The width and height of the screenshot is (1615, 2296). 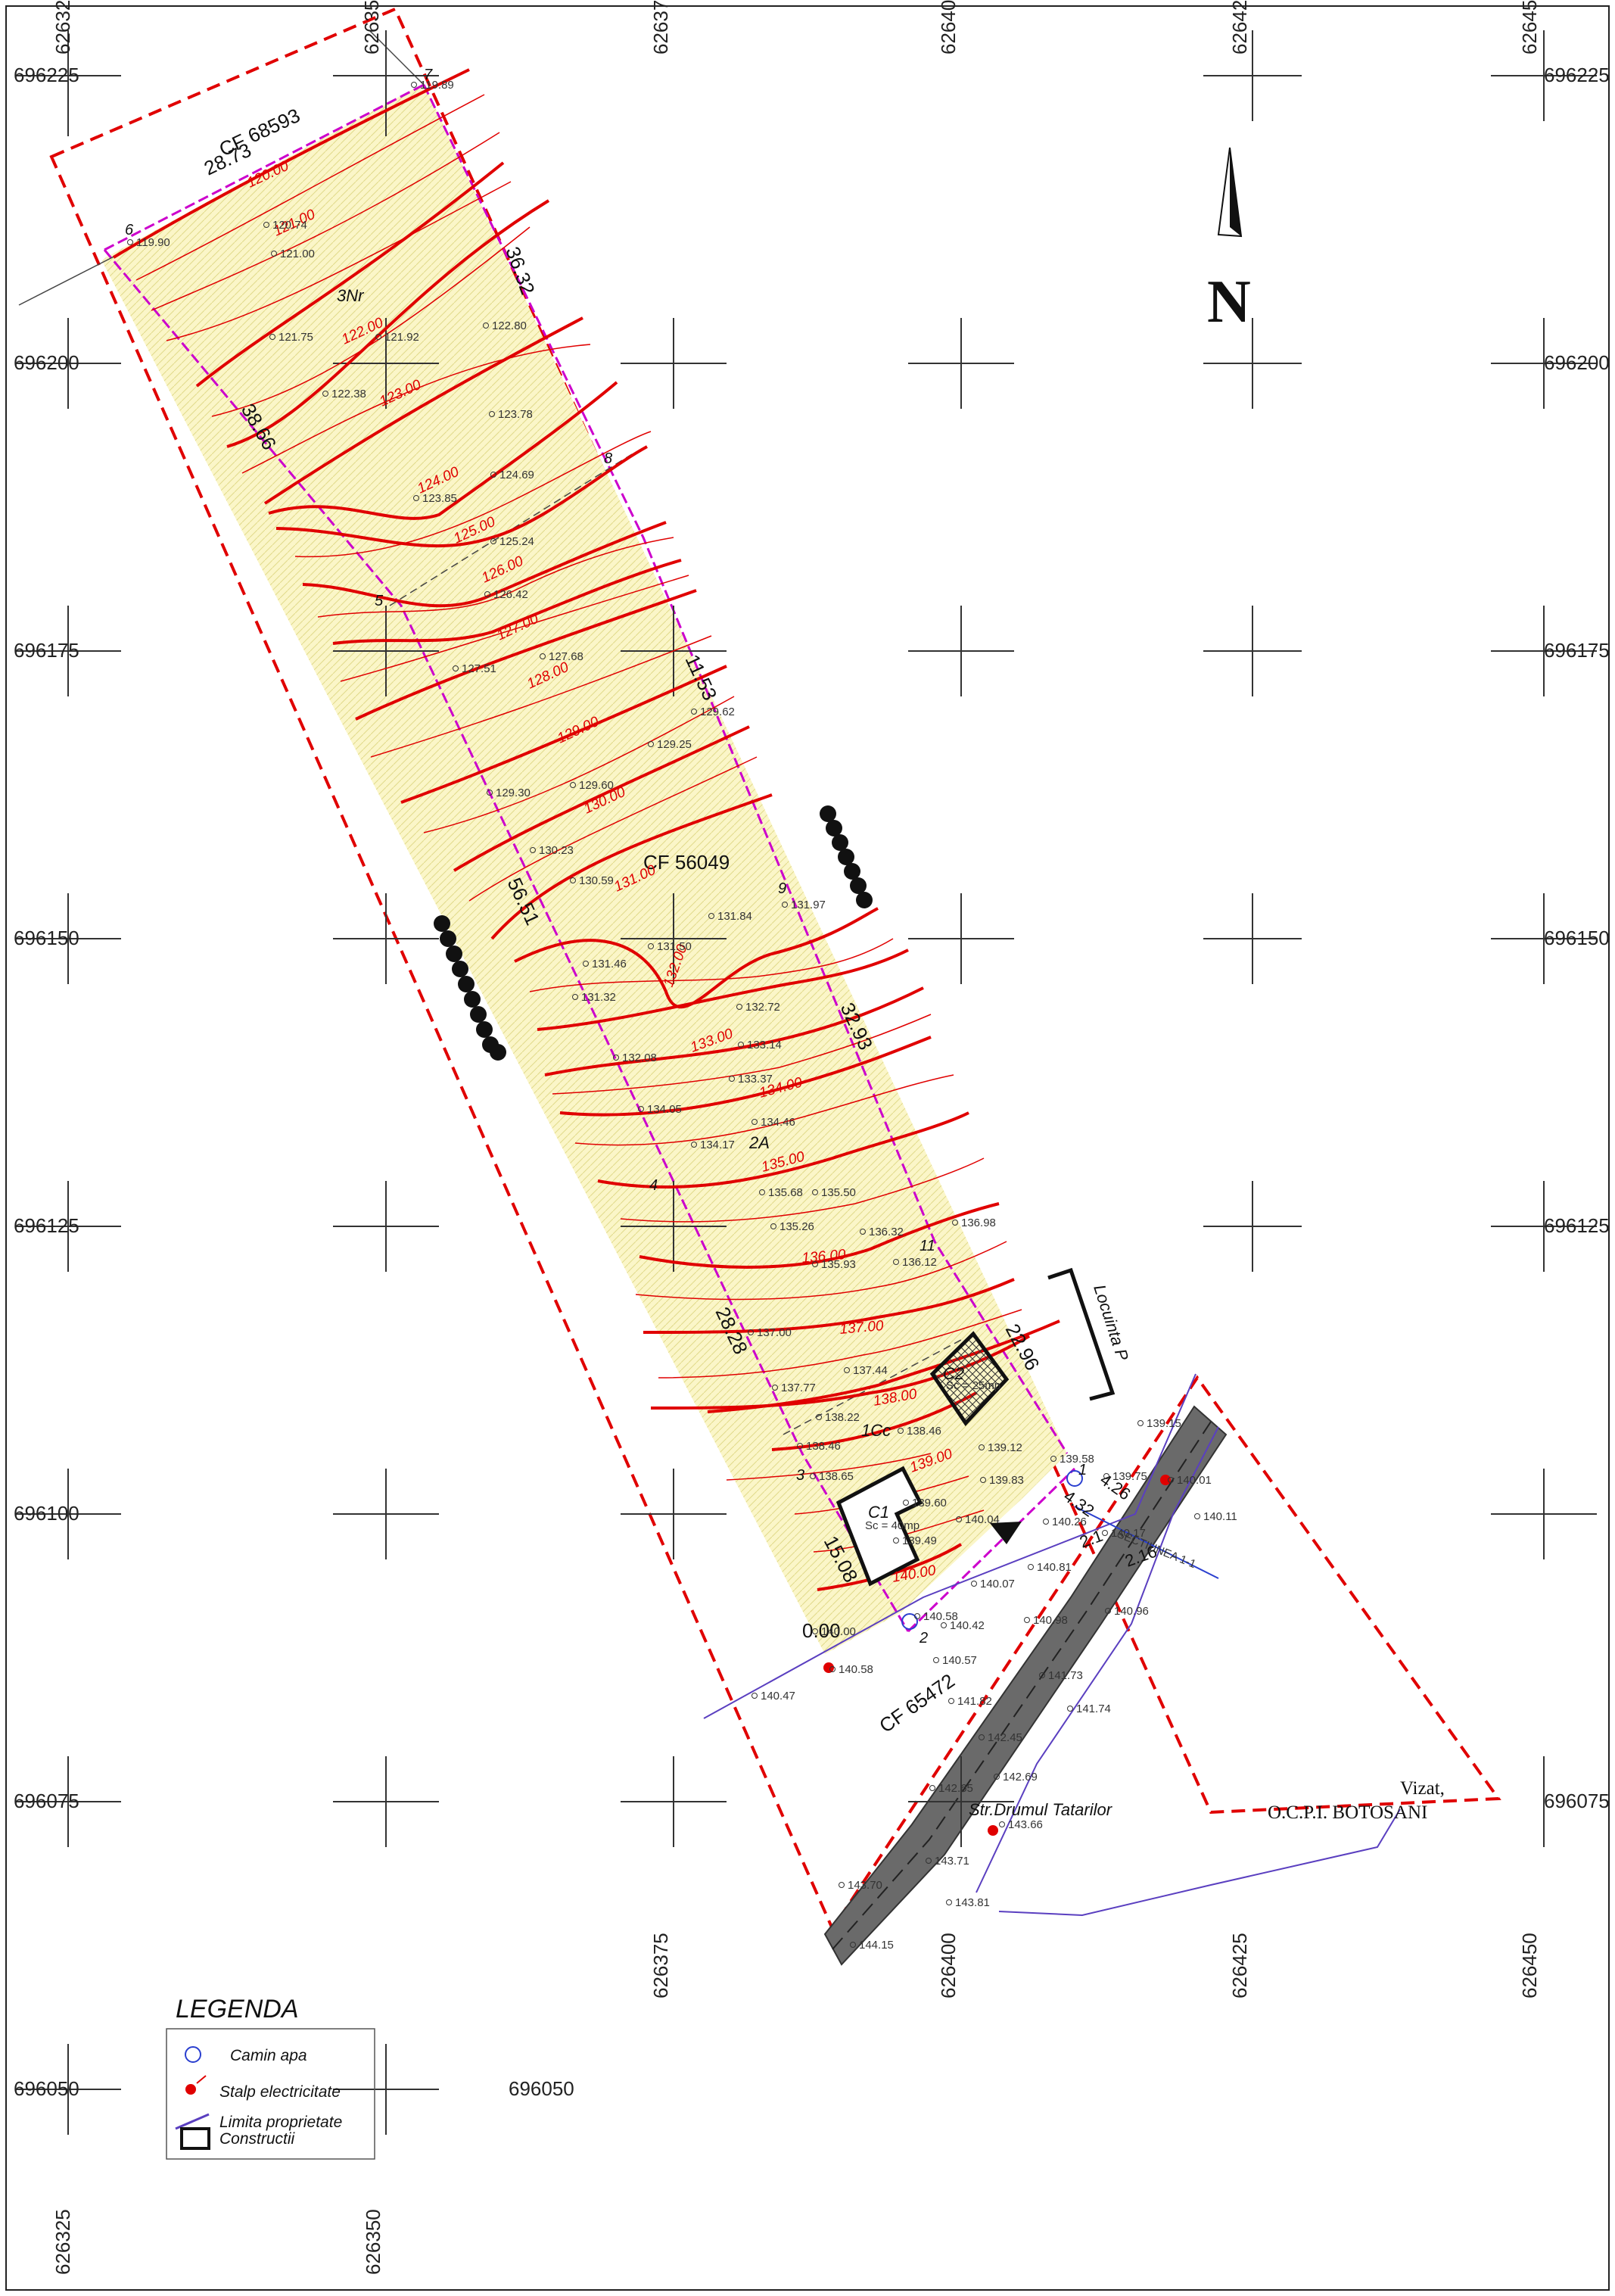 What do you see at coordinates (1069, 1522) in the screenshot?
I see `spot-elevation-label: 140.26` at bounding box center [1069, 1522].